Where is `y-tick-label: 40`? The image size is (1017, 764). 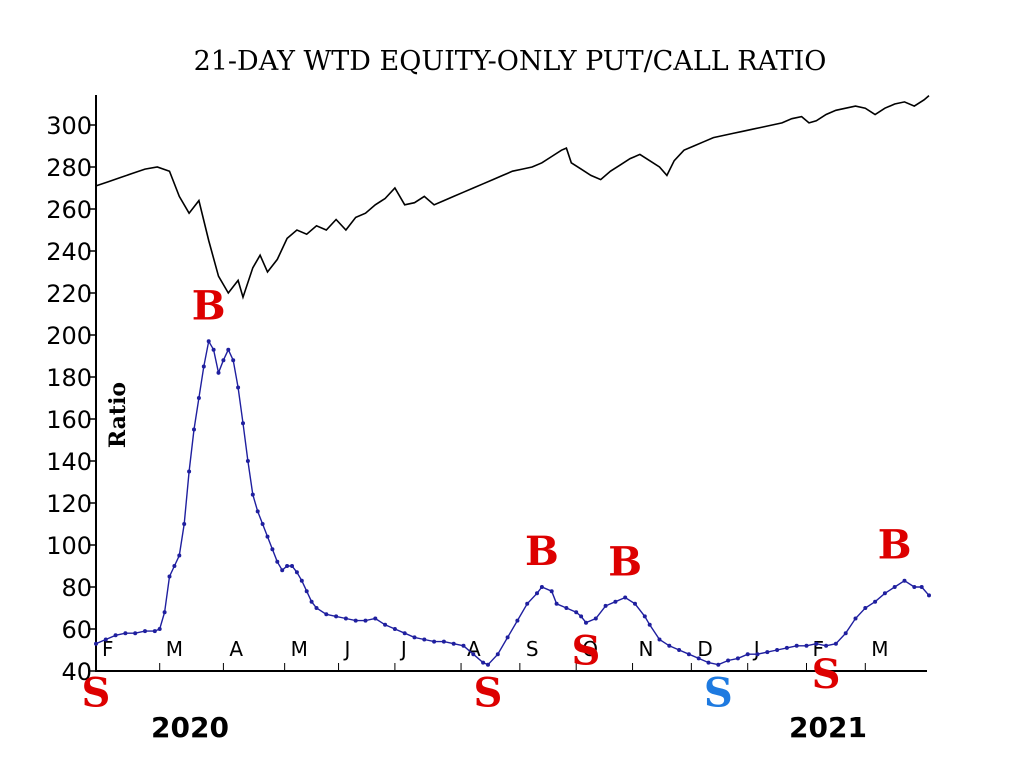
y-tick-label: 40 is located at coordinates (76, 672).